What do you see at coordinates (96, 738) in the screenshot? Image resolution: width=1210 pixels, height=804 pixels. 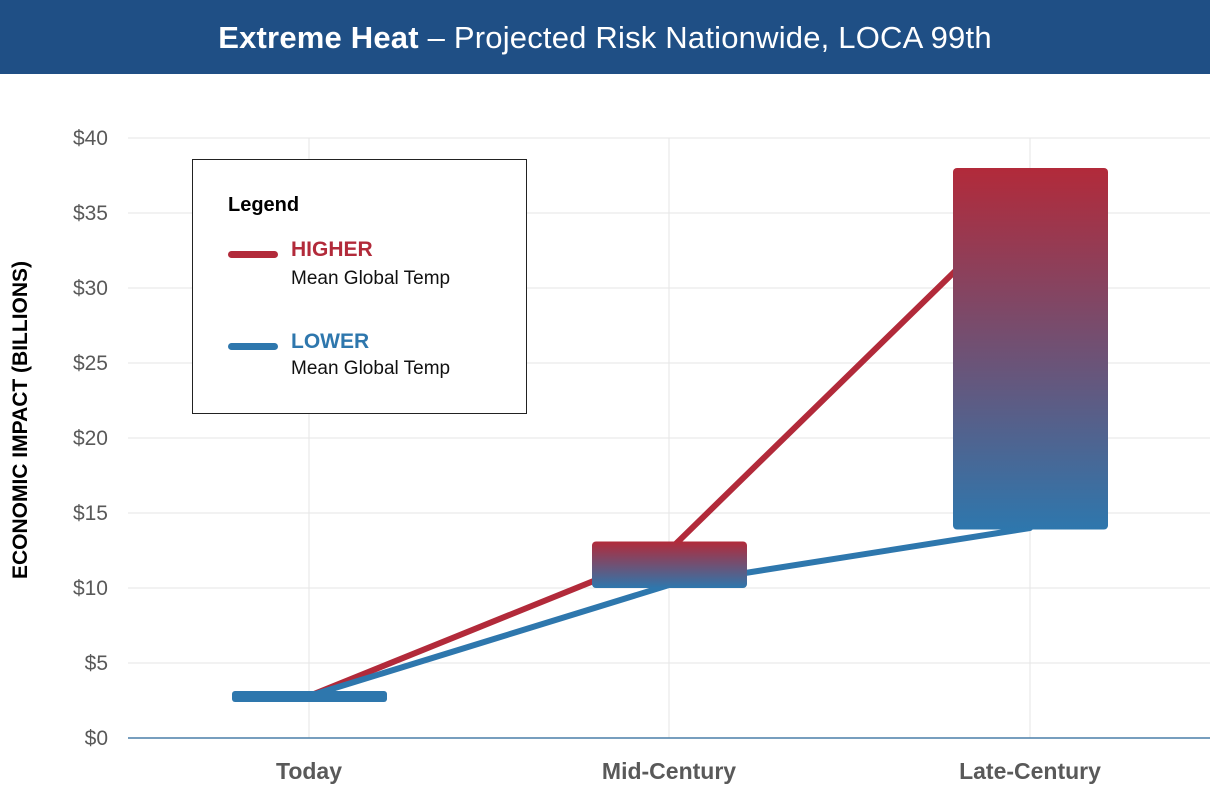 I see `y-tick-label: $0` at bounding box center [96, 738].